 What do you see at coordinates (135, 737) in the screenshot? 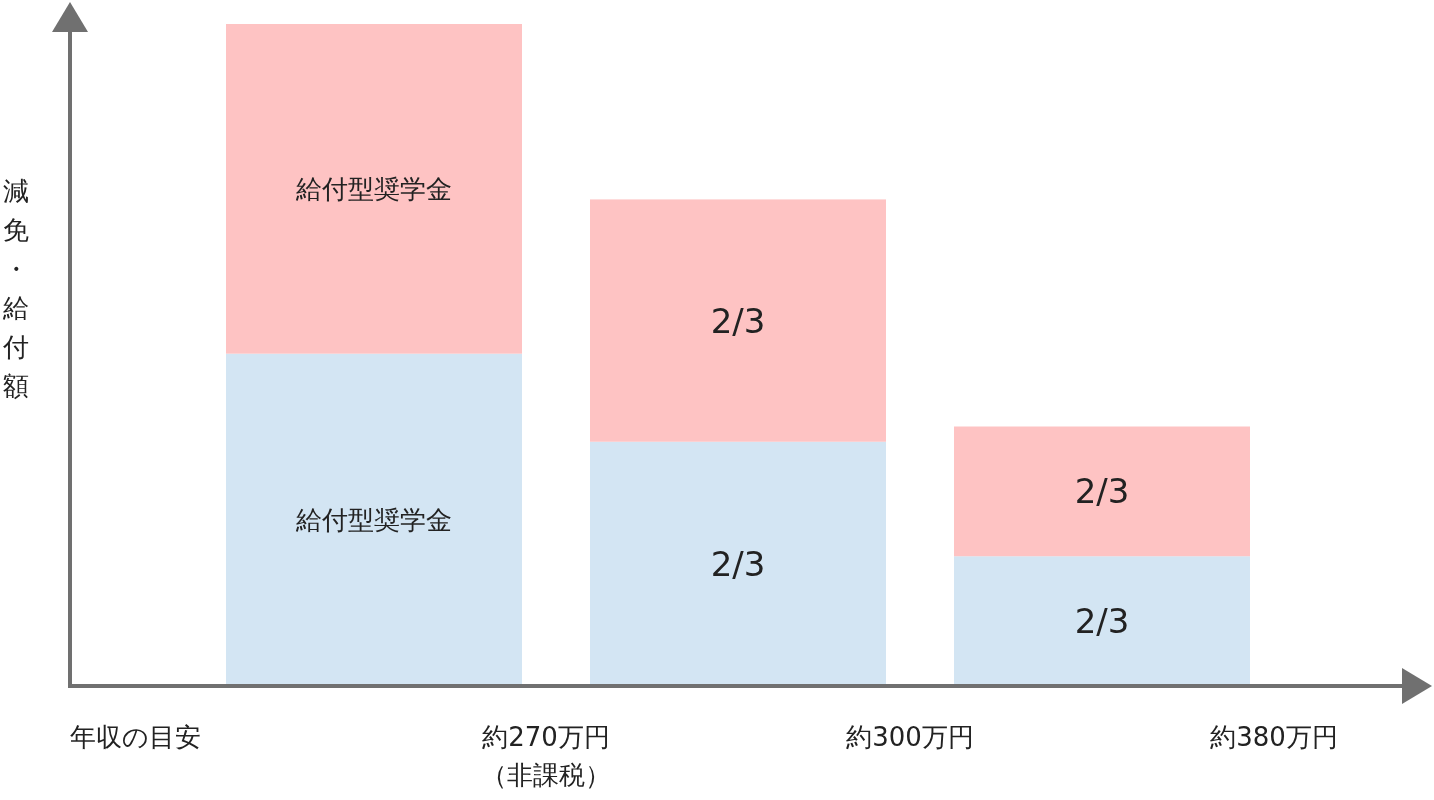
I see `x-axis-title: 年収の目安` at bounding box center [135, 737].